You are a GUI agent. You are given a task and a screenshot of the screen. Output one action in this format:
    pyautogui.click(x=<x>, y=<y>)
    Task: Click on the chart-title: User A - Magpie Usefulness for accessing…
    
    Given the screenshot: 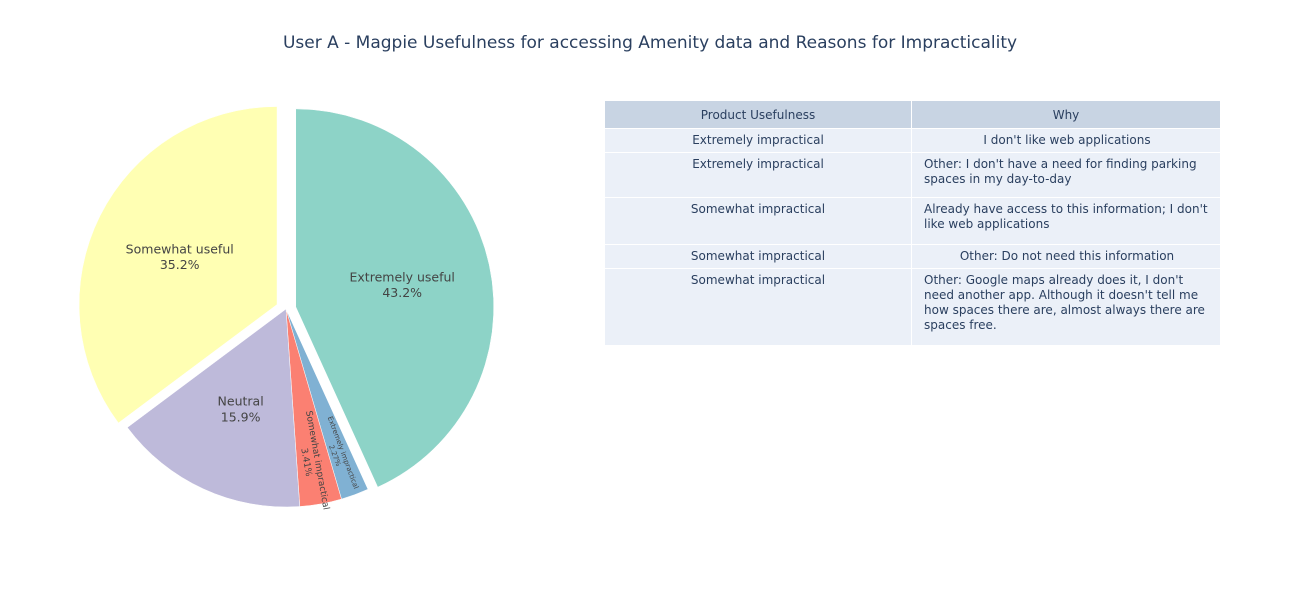 What is the action you would take?
    pyautogui.click(x=650, y=43)
    